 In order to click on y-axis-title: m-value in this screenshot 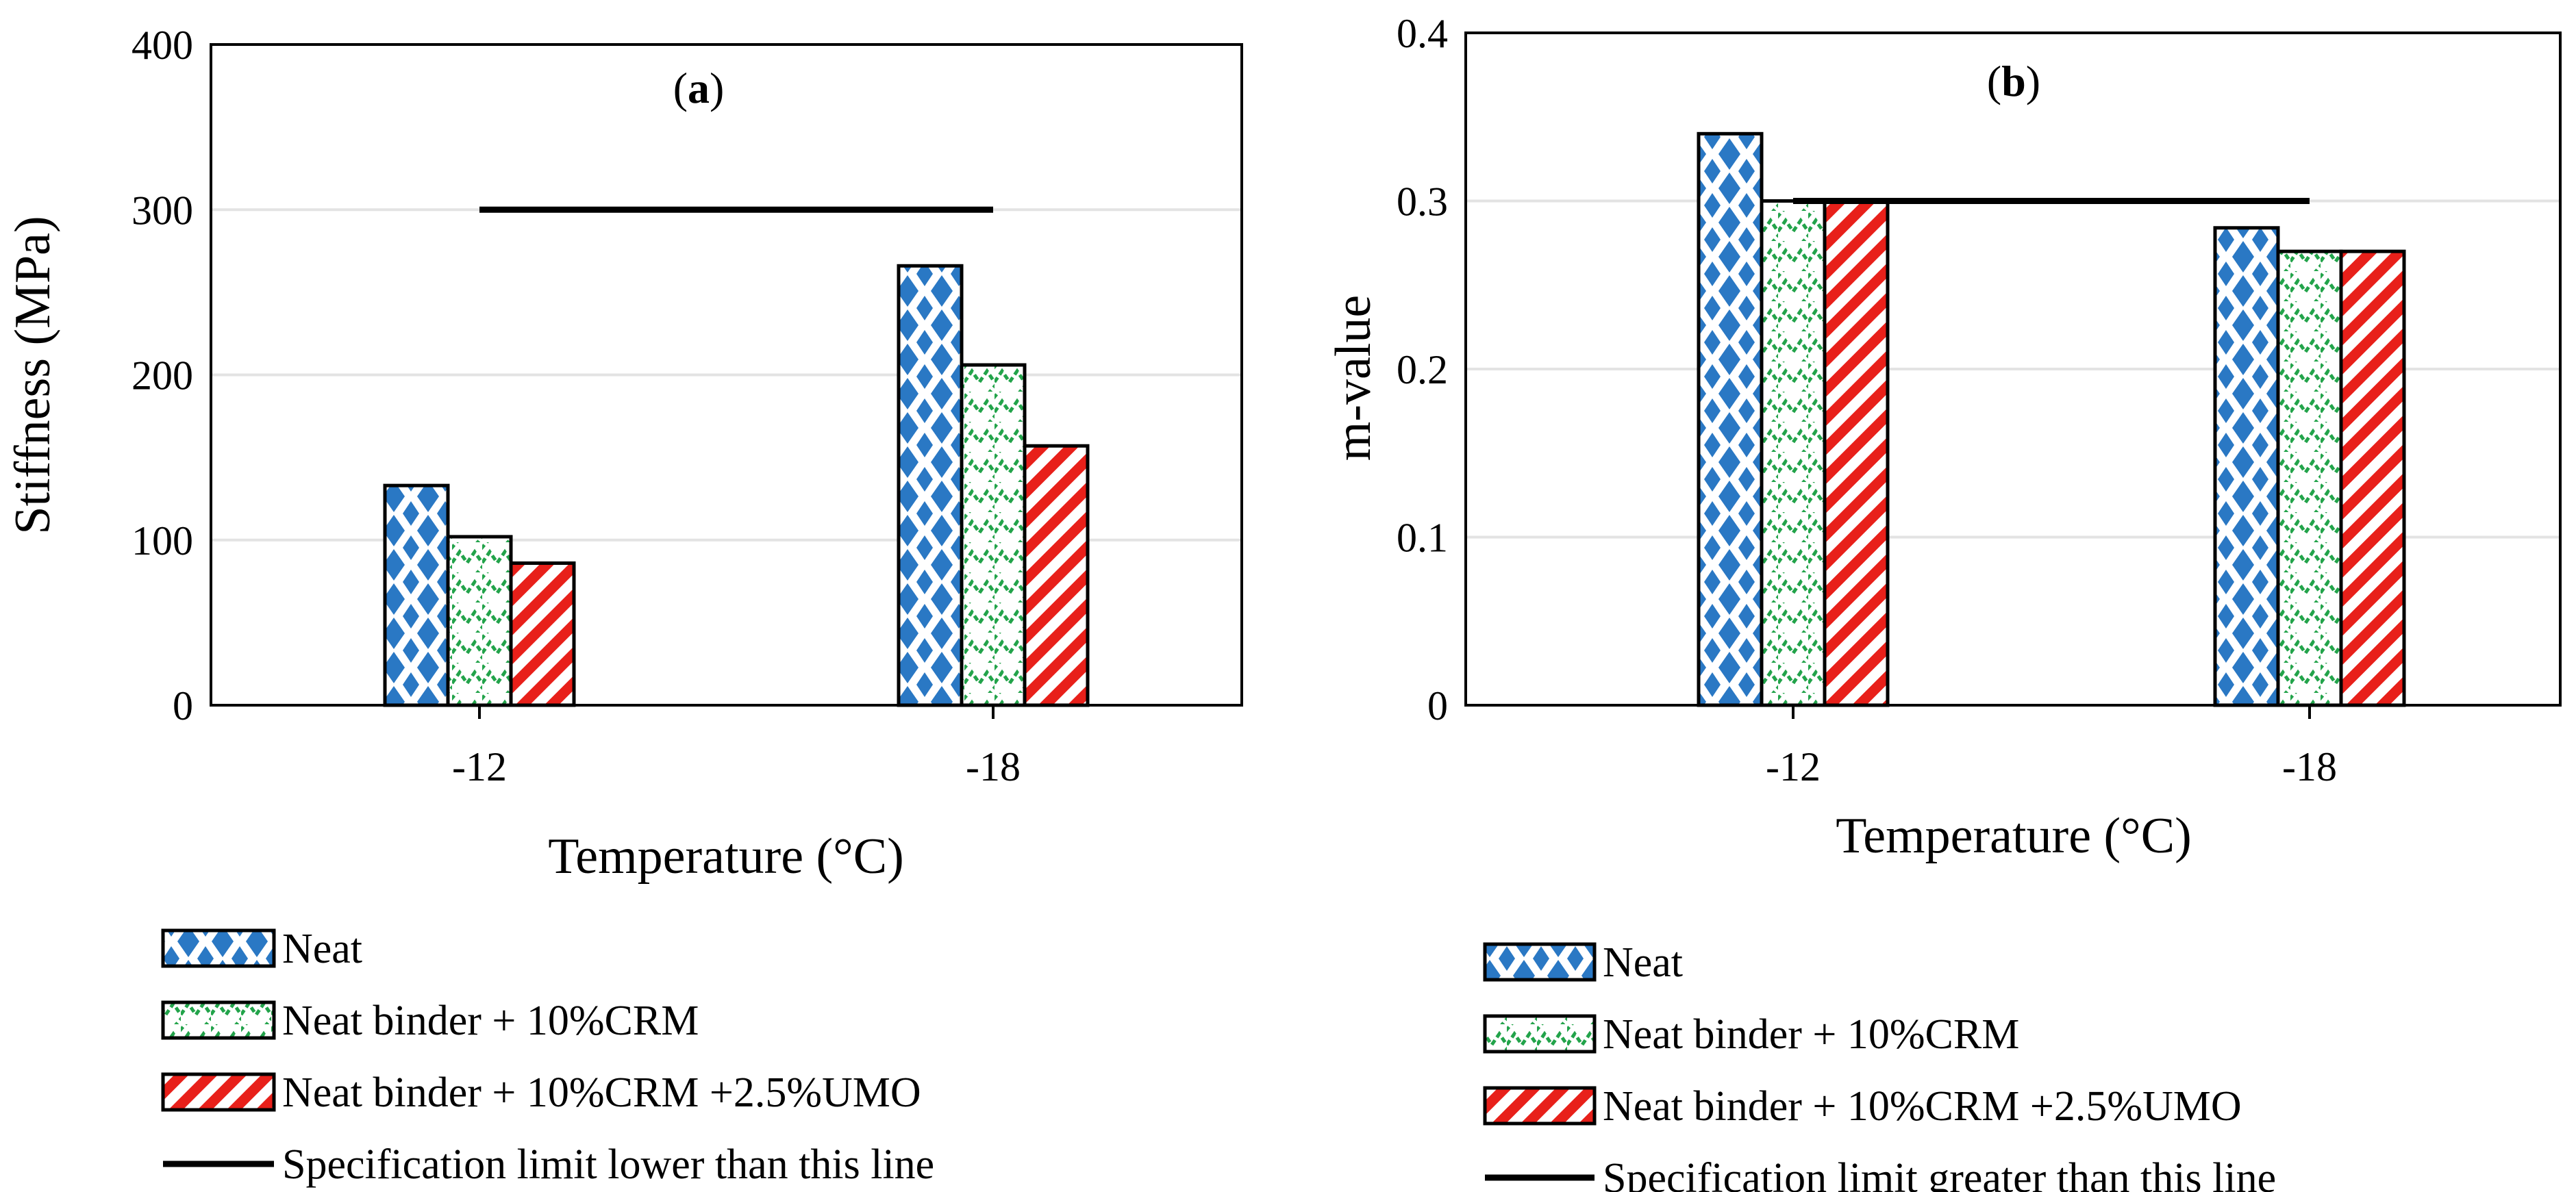, I will do `click(1353, 378)`.